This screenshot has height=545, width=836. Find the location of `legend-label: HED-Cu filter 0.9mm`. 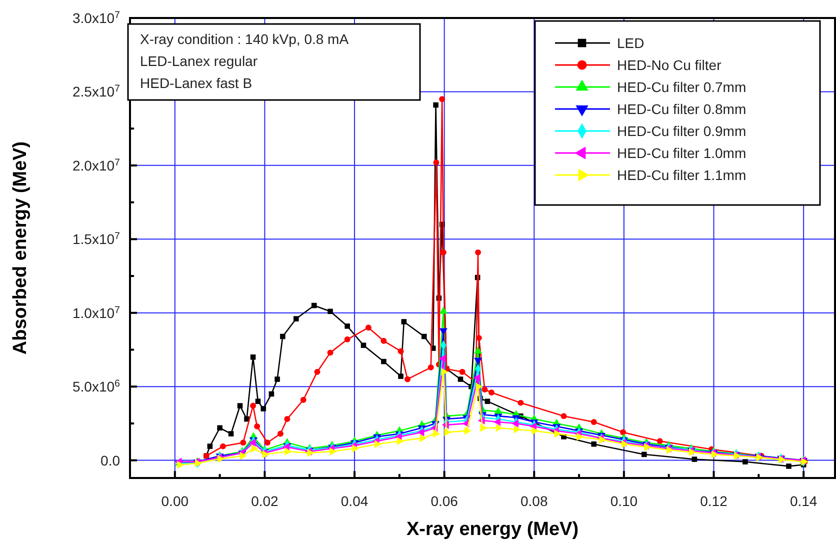

legend-label: HED-Cu filter 0.9mm is located at coordinates (681, 131).